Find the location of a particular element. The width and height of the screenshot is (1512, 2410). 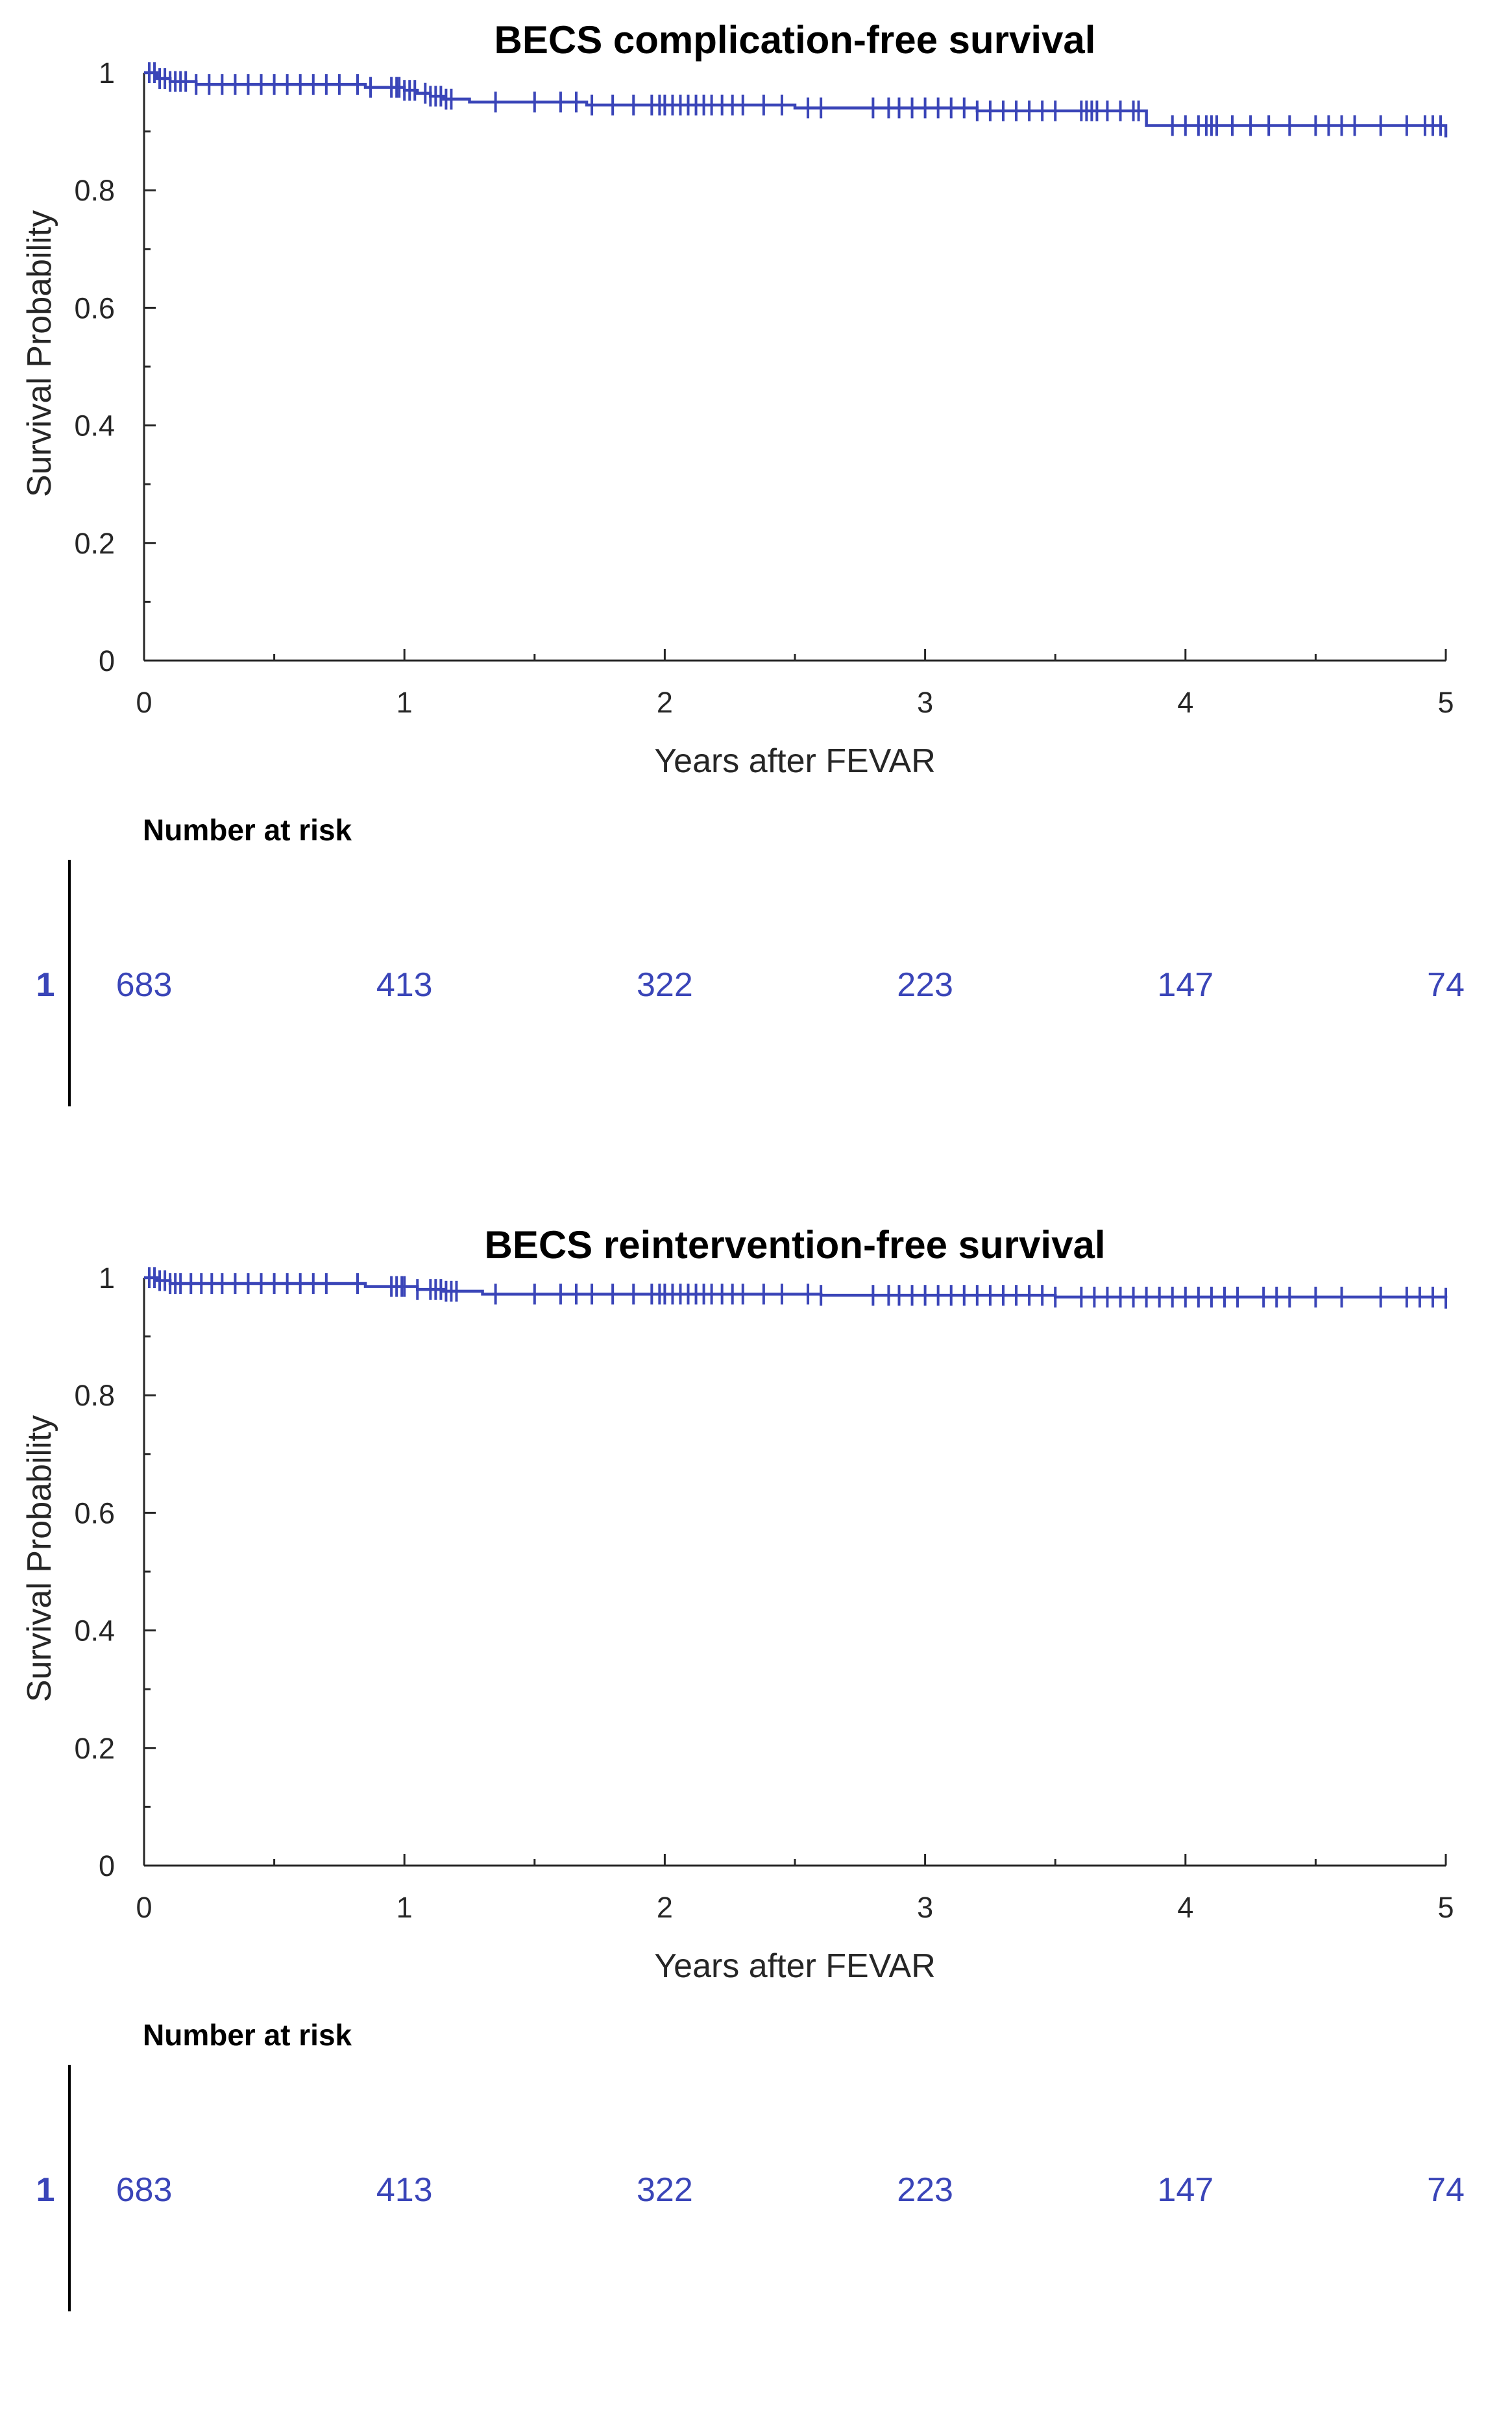

survival-curve is located at coordinates (796, 1288).